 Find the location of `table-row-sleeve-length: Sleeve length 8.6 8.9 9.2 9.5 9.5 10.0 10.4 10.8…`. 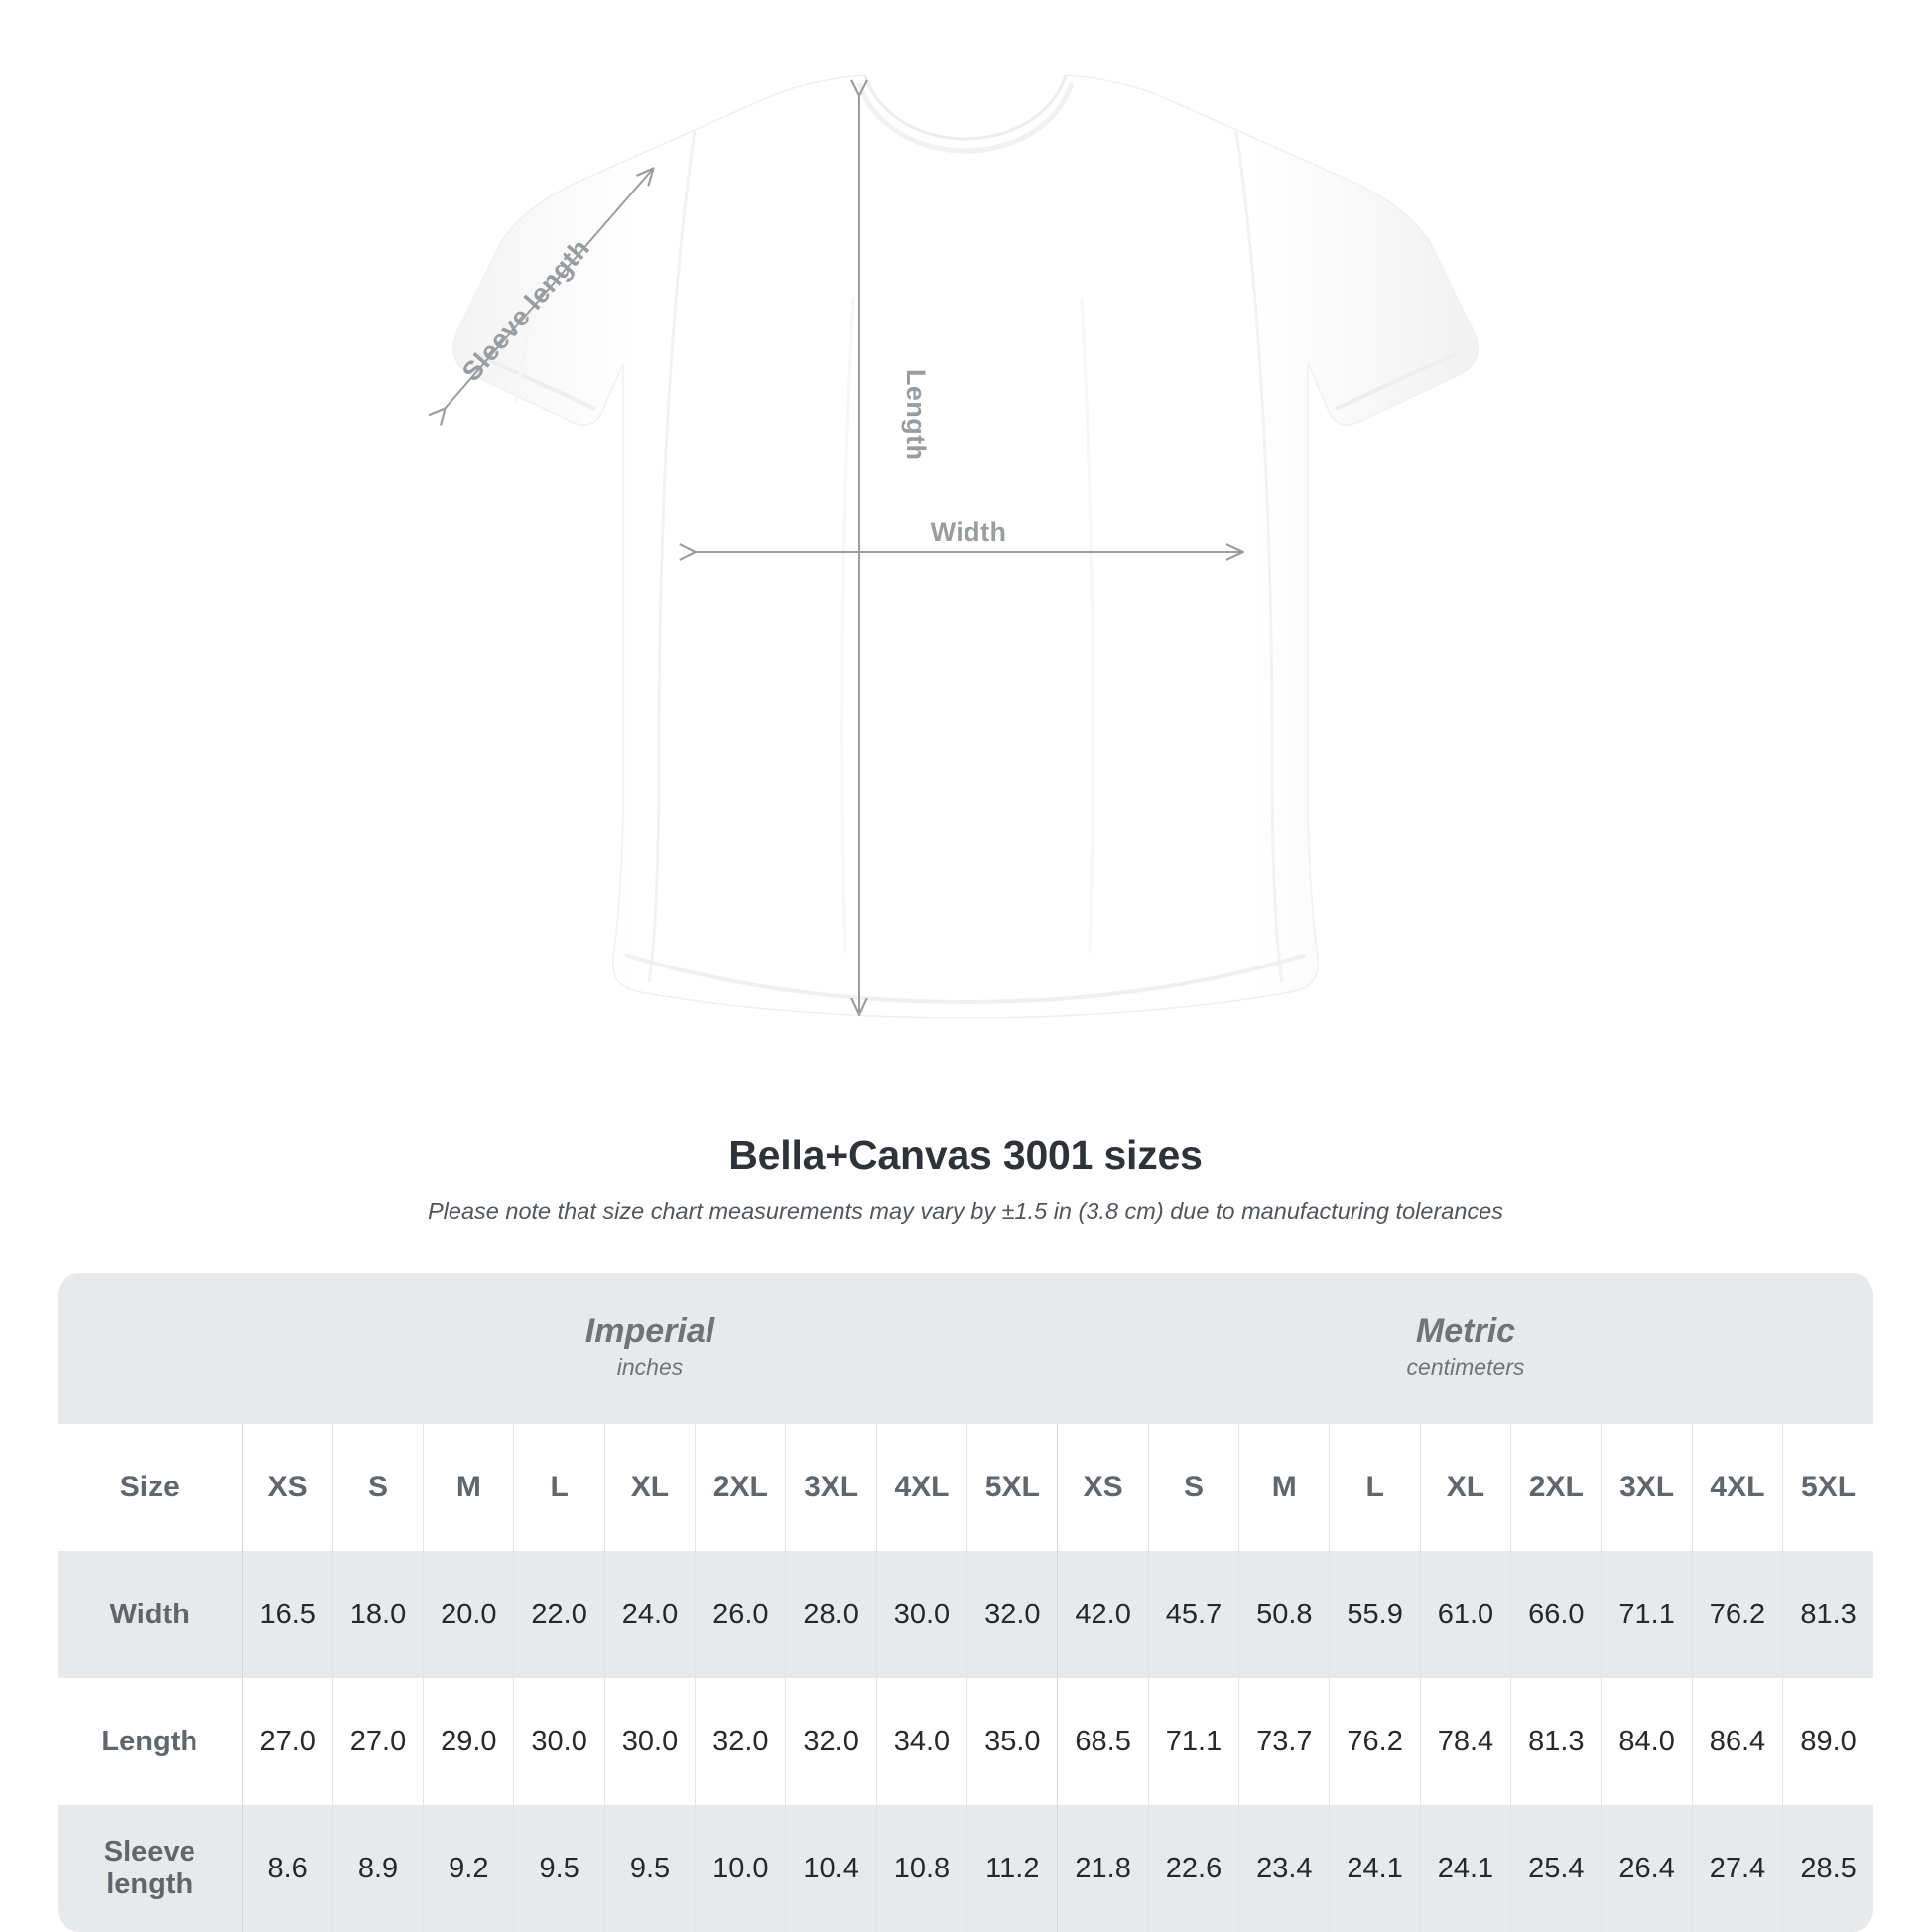

table-row-sleeve-length: Sleeve length 8.6 8.9 9.2 9.5 9.5 10.0 10.4 10.8… is located at coordinates (965, 1869).